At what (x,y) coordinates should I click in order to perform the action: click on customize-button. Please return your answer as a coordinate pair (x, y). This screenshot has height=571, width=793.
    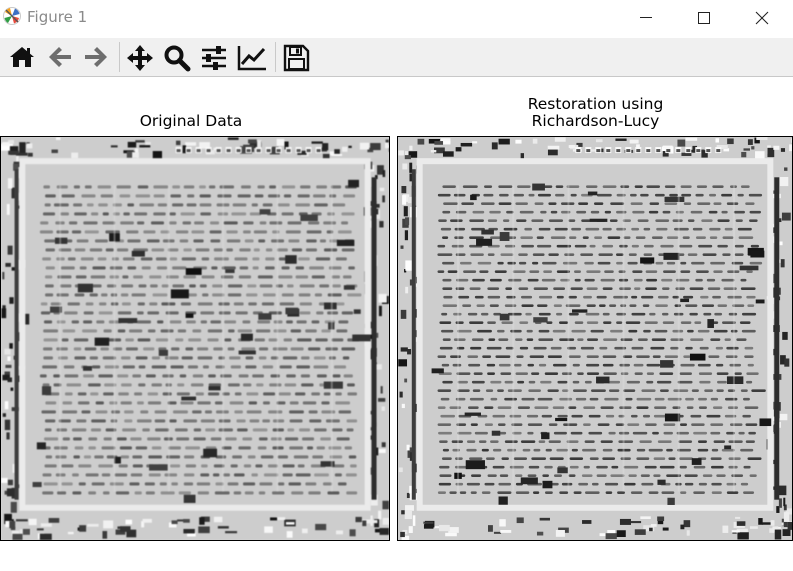
    Looking at the image, I should click on (251, 57).